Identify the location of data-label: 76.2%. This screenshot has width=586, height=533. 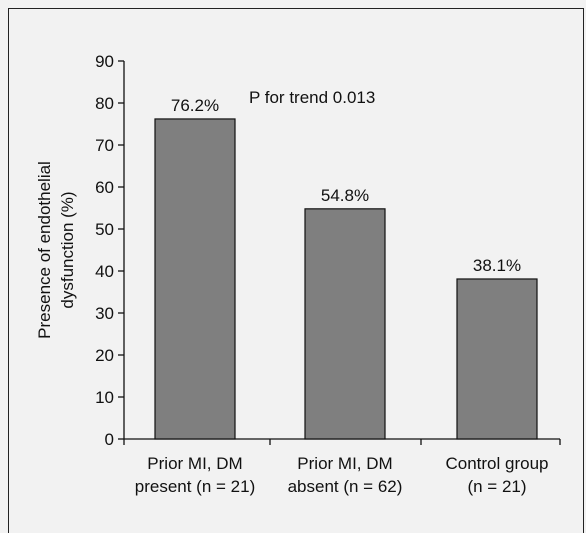
(195, 105).